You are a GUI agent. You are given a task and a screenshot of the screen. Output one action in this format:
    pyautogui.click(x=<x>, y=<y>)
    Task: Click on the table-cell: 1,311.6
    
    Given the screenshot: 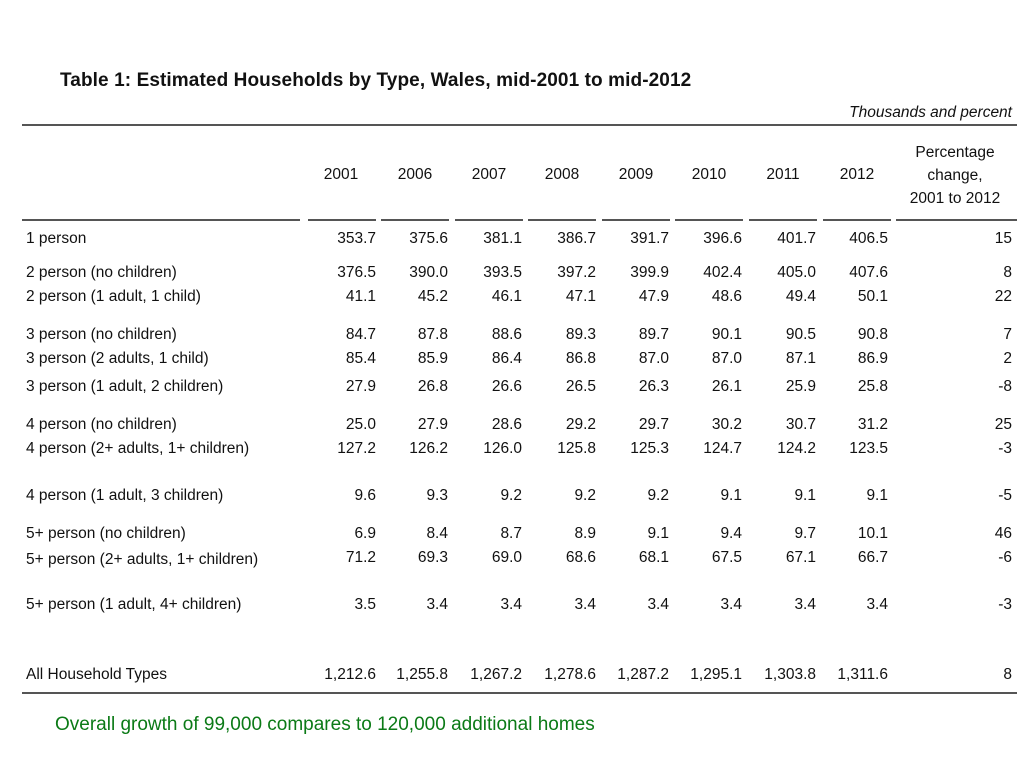 What is the action you would take?
    pyautogui.click(x=862, y=674)
    